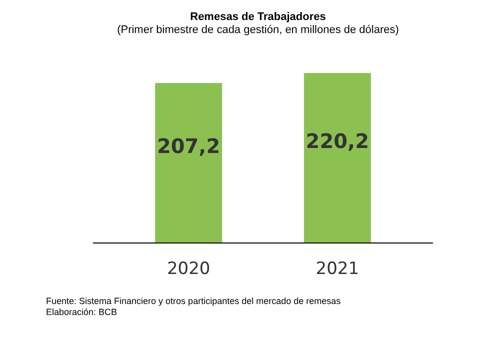  I want to click on text: Elaboración: BCB, so click(82, 312).